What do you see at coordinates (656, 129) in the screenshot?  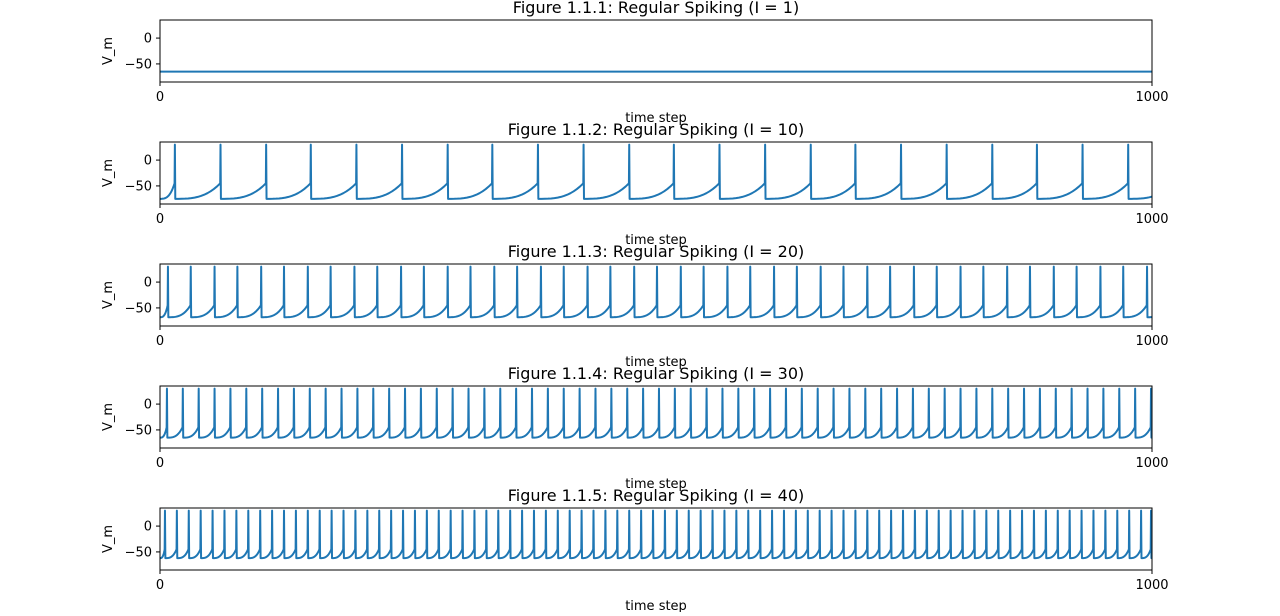 I see `subplot-title: Figure 1.1.2: Regular Spiking (I = 10)` at bounding box center [656, 129].